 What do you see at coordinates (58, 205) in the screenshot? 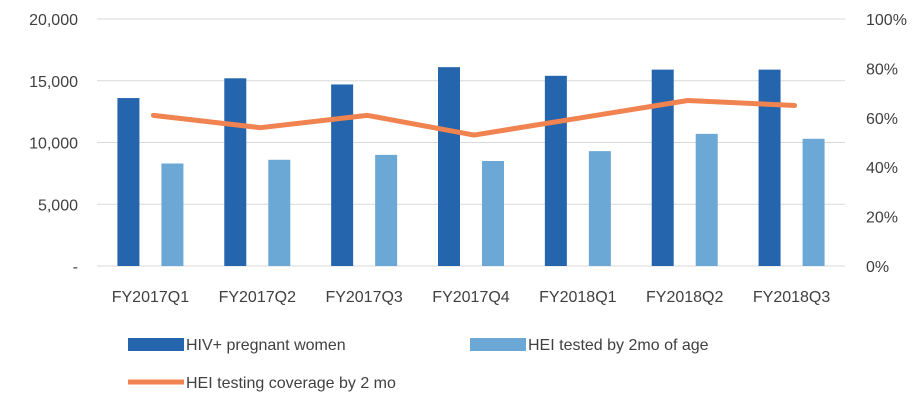
I see `left-tick-label: 5,000` at bounding box center [58, 205].